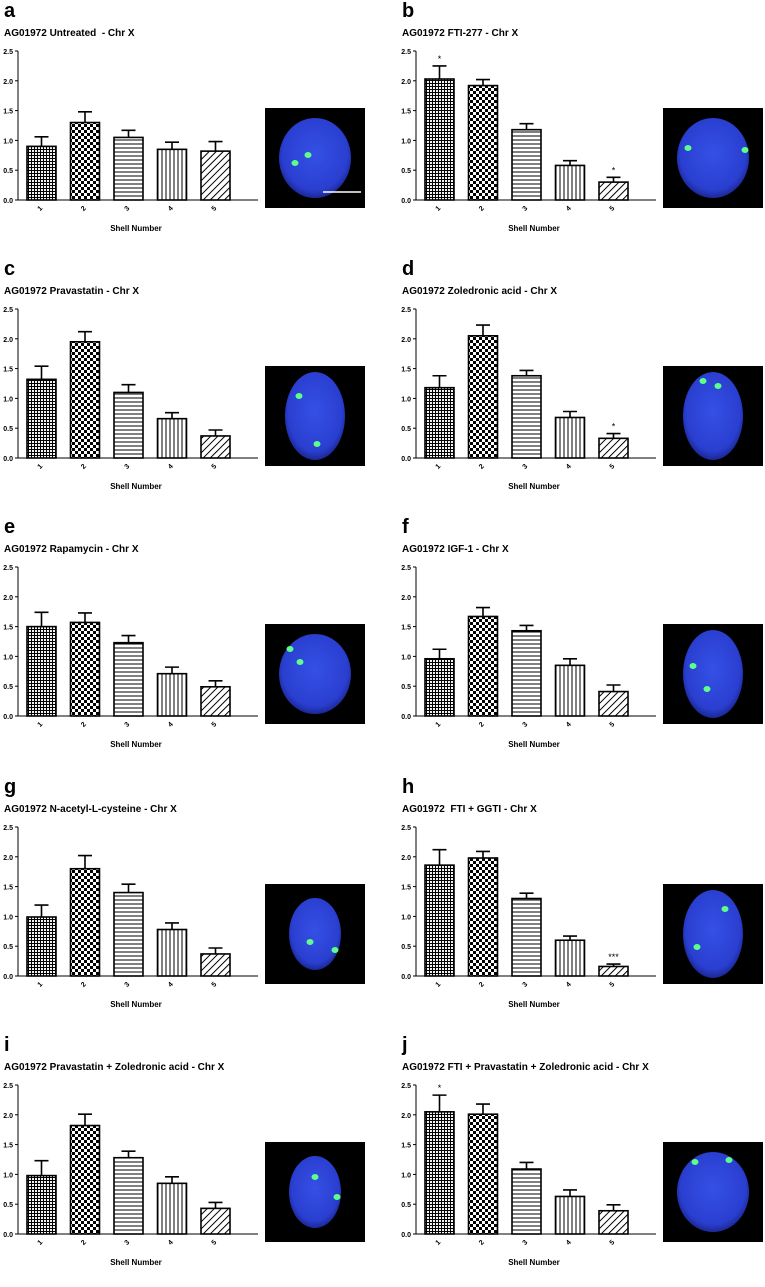 The width and height of the screenshot is (765, 1287). I want to click on bar-chart-f: 0.0 0.5 1.0 1.5 2.0 2.5 1 2 3 4 5 Shell Number, so click(528, 657).